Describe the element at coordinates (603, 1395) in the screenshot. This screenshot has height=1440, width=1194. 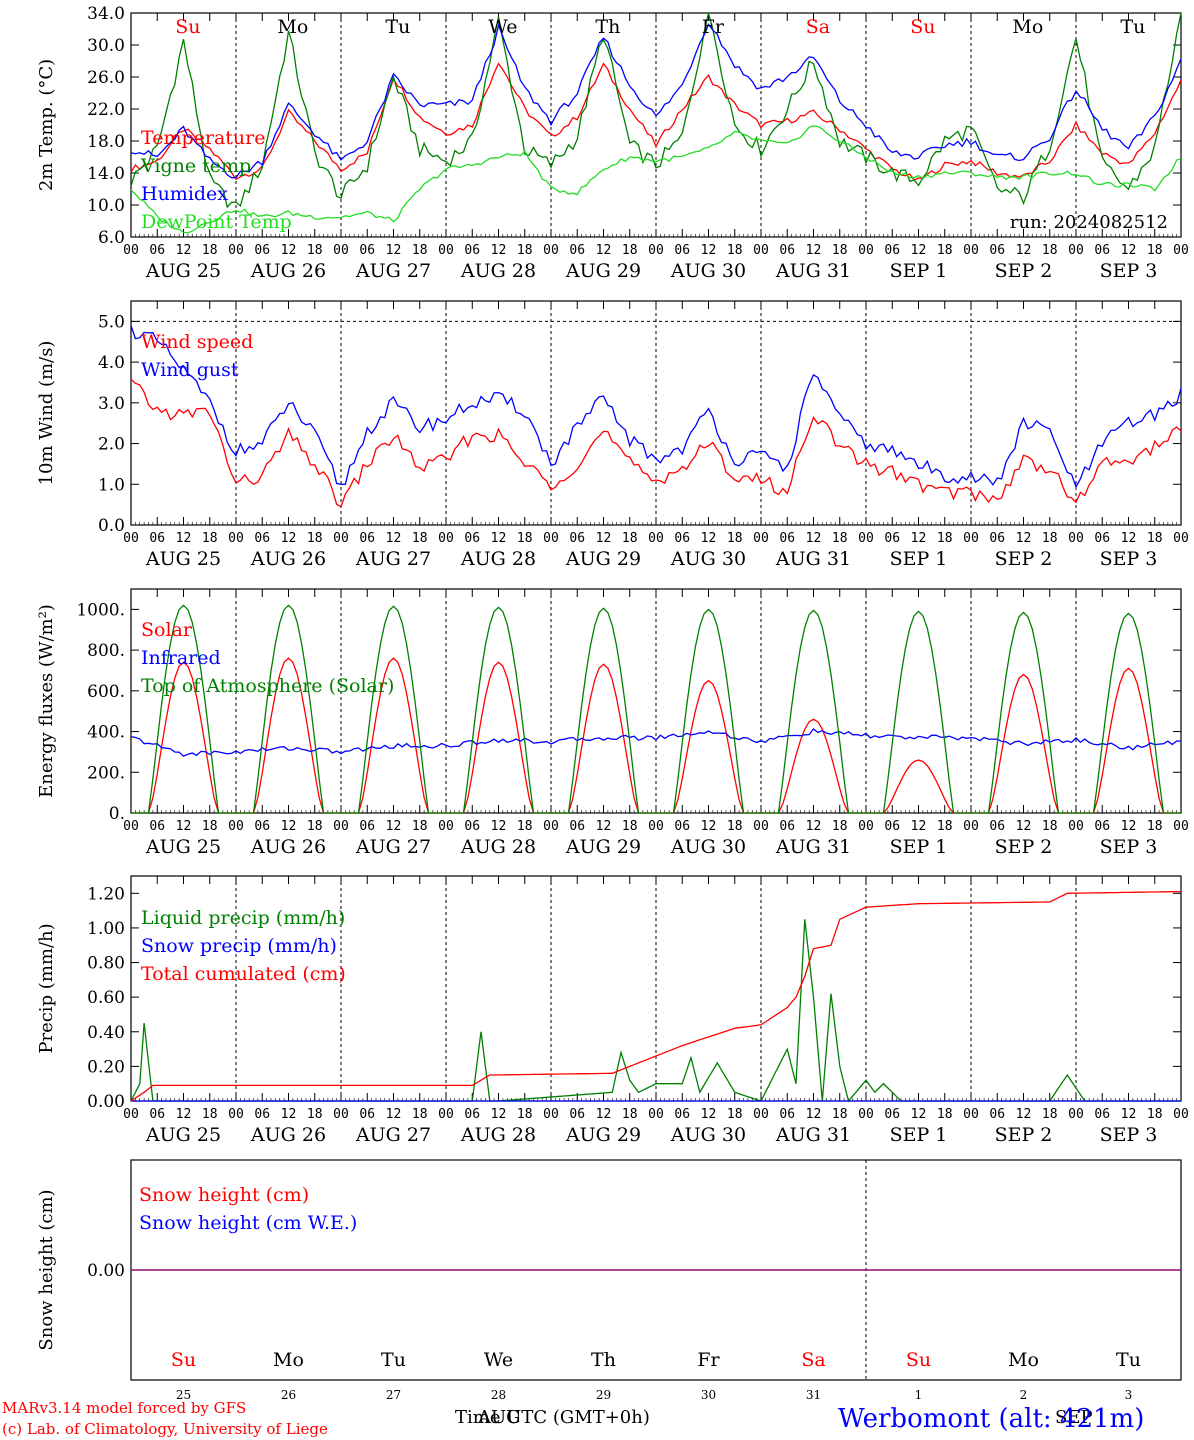
I see `day-number-label: 29` at that location.